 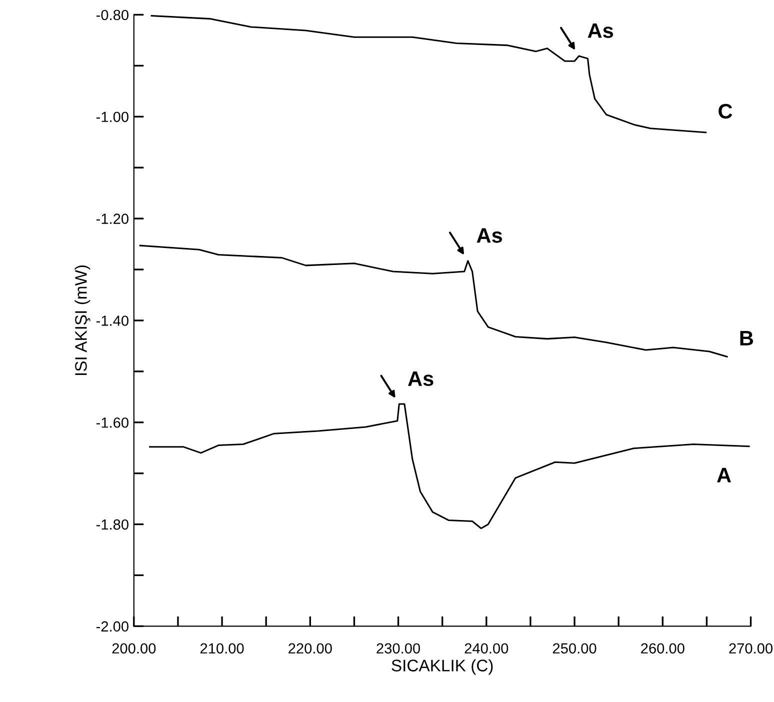 What do you see at coordinates (112, 524) in the screenshot?
I see `y-tick-label: -1.80` at bounding box center [112, 524].